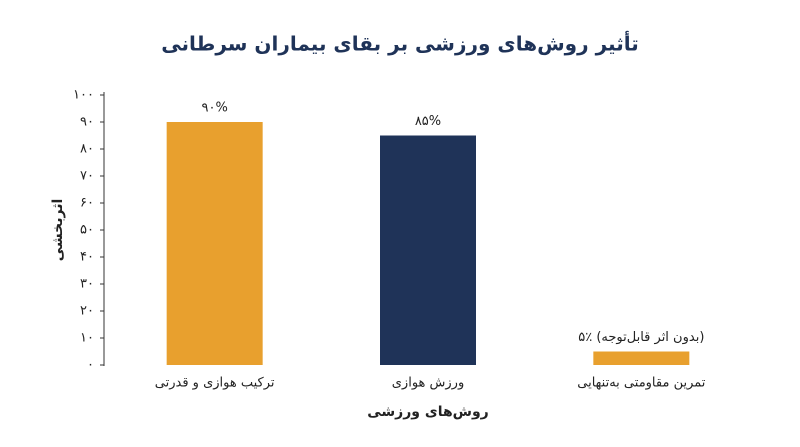  I want to click on y-tick-label: ۳۰, so click(87, 284).